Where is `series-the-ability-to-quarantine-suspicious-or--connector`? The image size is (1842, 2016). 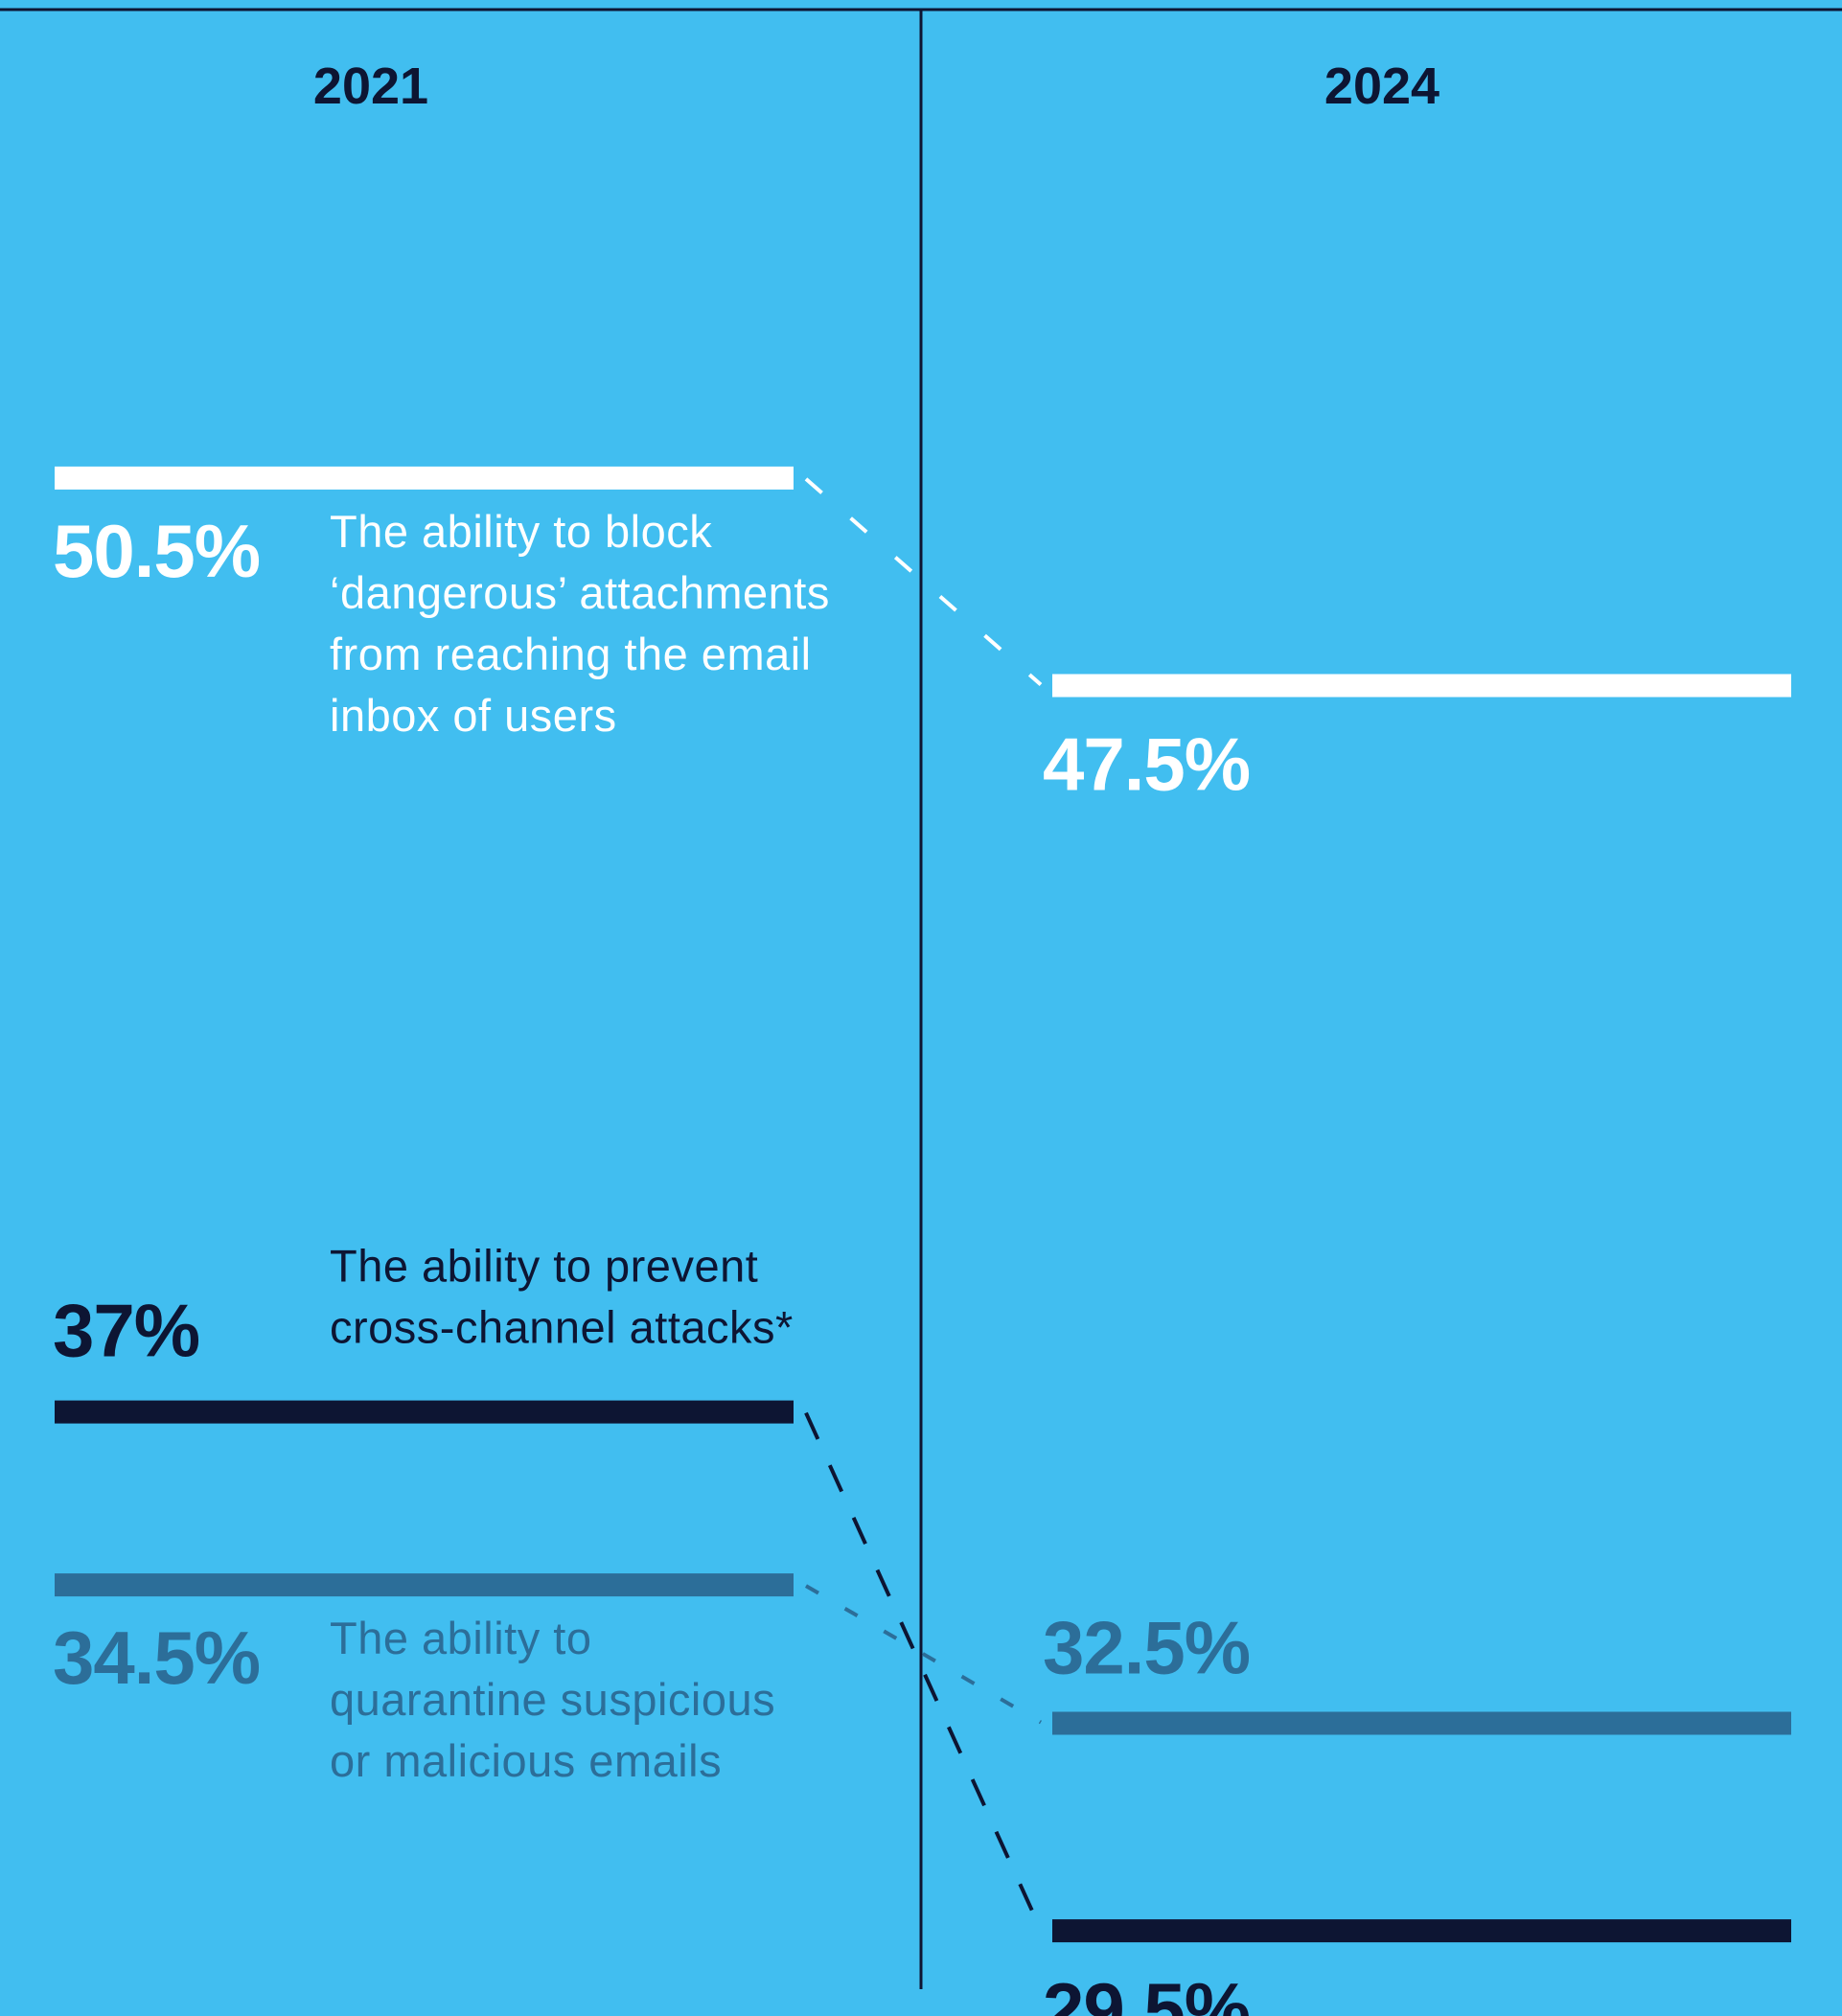 series-the-ability-to-quarantine-suspicious-or--connector is located at coordinates (923, 1655).